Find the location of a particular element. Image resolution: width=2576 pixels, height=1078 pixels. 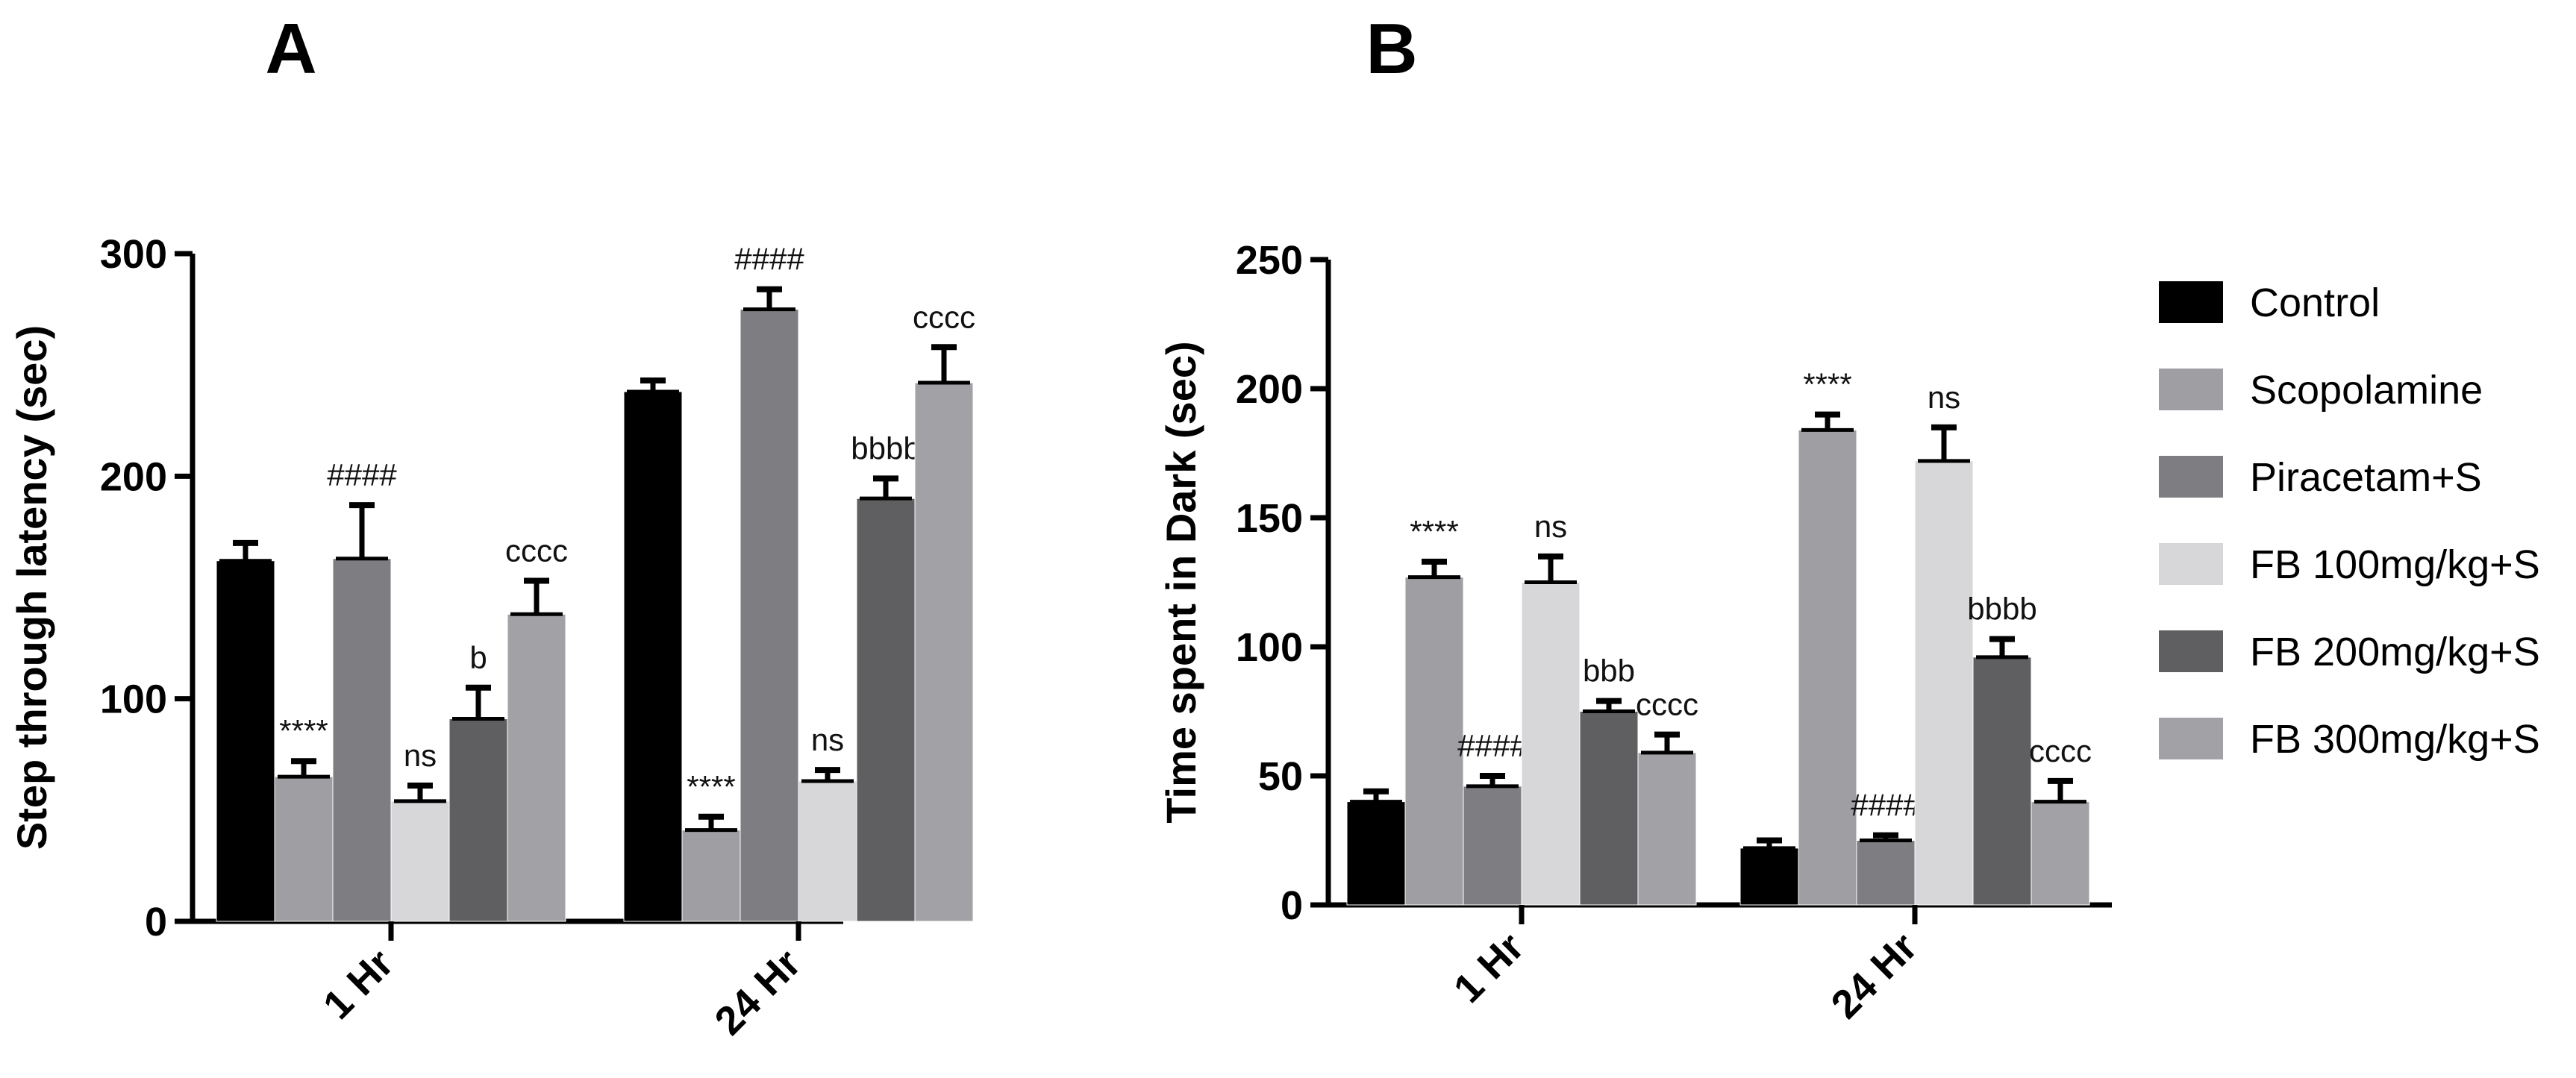

legend-label: Scopolamine is located at coordinates (2366, 391).